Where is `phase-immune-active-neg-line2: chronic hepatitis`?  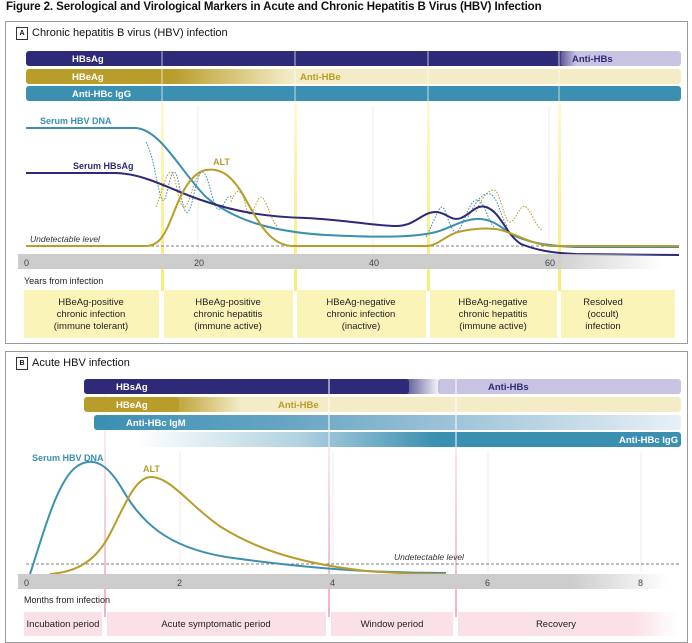
phase-immune-active-neg-line2: chronic hepatitis is located at coordinates (493, 314).